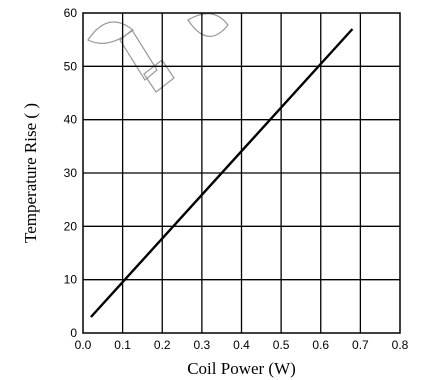  I want to click on x-tick-label: 0.0, so click(83, 345).